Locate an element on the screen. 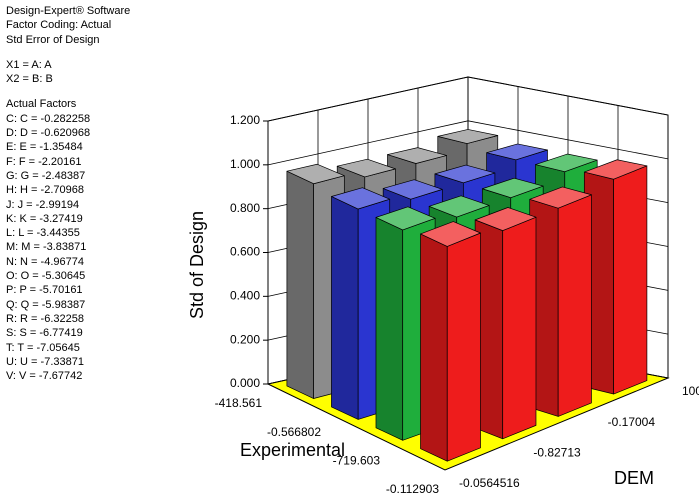 This screenshot has width=699, height=504. x-tick-label: -0.112903 is located at coordinates (412, 489).